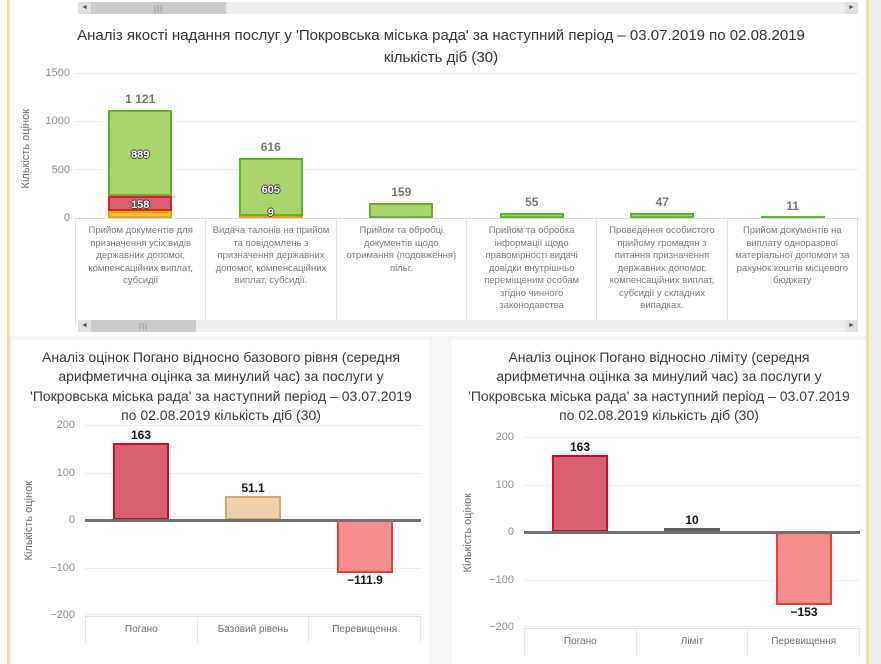 This screenshot has height=664, width=881. I want to click on bars-row: 163 51.1 −111.9, so click(253, 520).